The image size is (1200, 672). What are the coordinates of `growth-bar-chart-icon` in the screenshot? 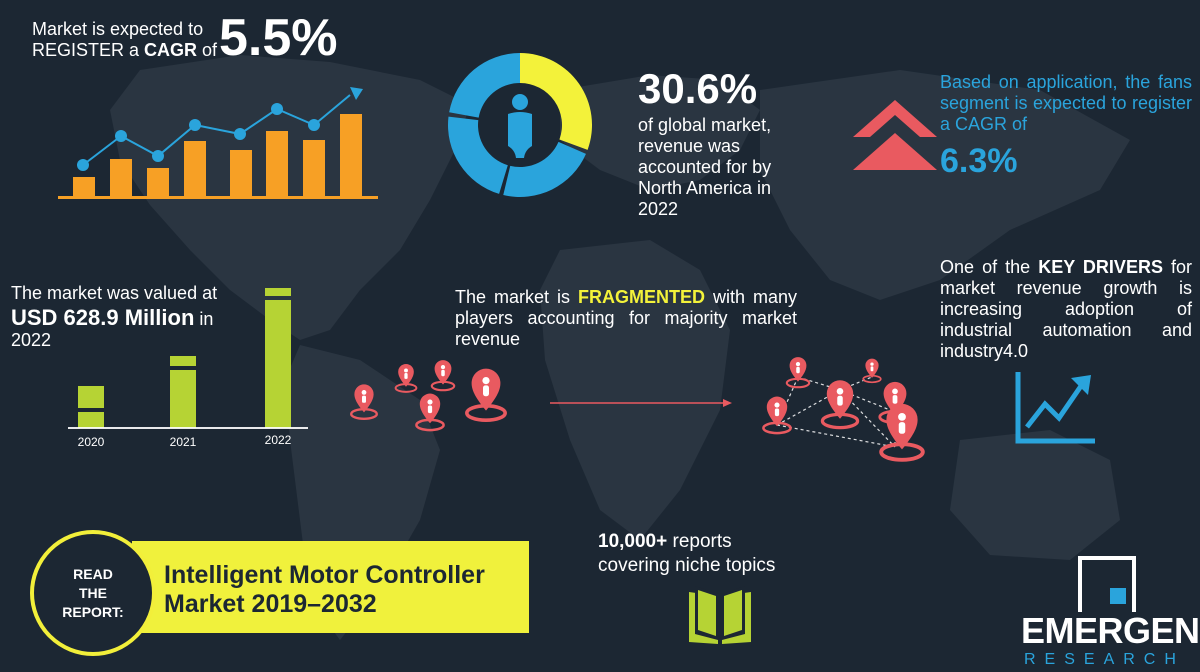 It's located at (218, 143).